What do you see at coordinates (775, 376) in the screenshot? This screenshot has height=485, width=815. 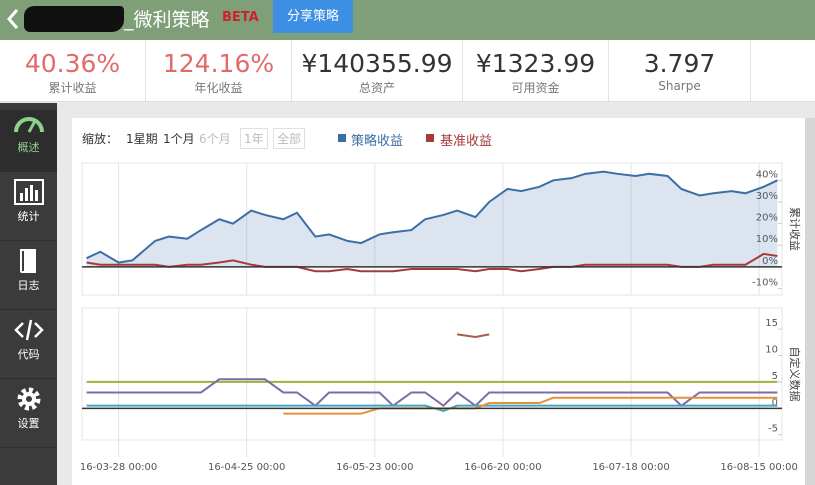 I see `y-tick-label: 5` at bounding box center [775, 376].